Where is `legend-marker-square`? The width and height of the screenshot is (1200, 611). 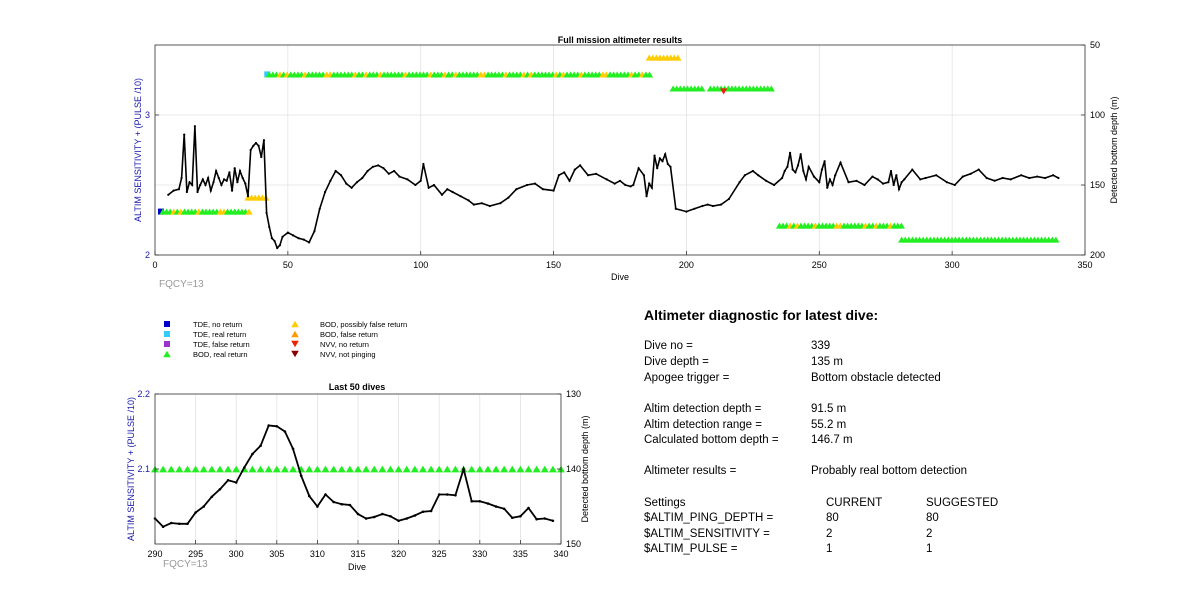 legend-marker-square is located at coordinates (167, 334).